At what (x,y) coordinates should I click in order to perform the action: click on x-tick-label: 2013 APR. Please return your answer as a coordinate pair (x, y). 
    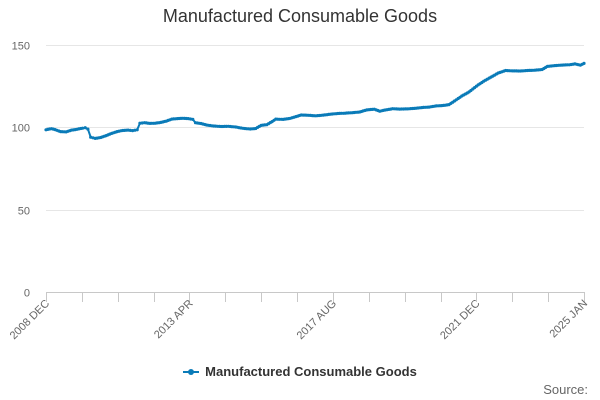
    Looking at the image, I should click on (174, 320).